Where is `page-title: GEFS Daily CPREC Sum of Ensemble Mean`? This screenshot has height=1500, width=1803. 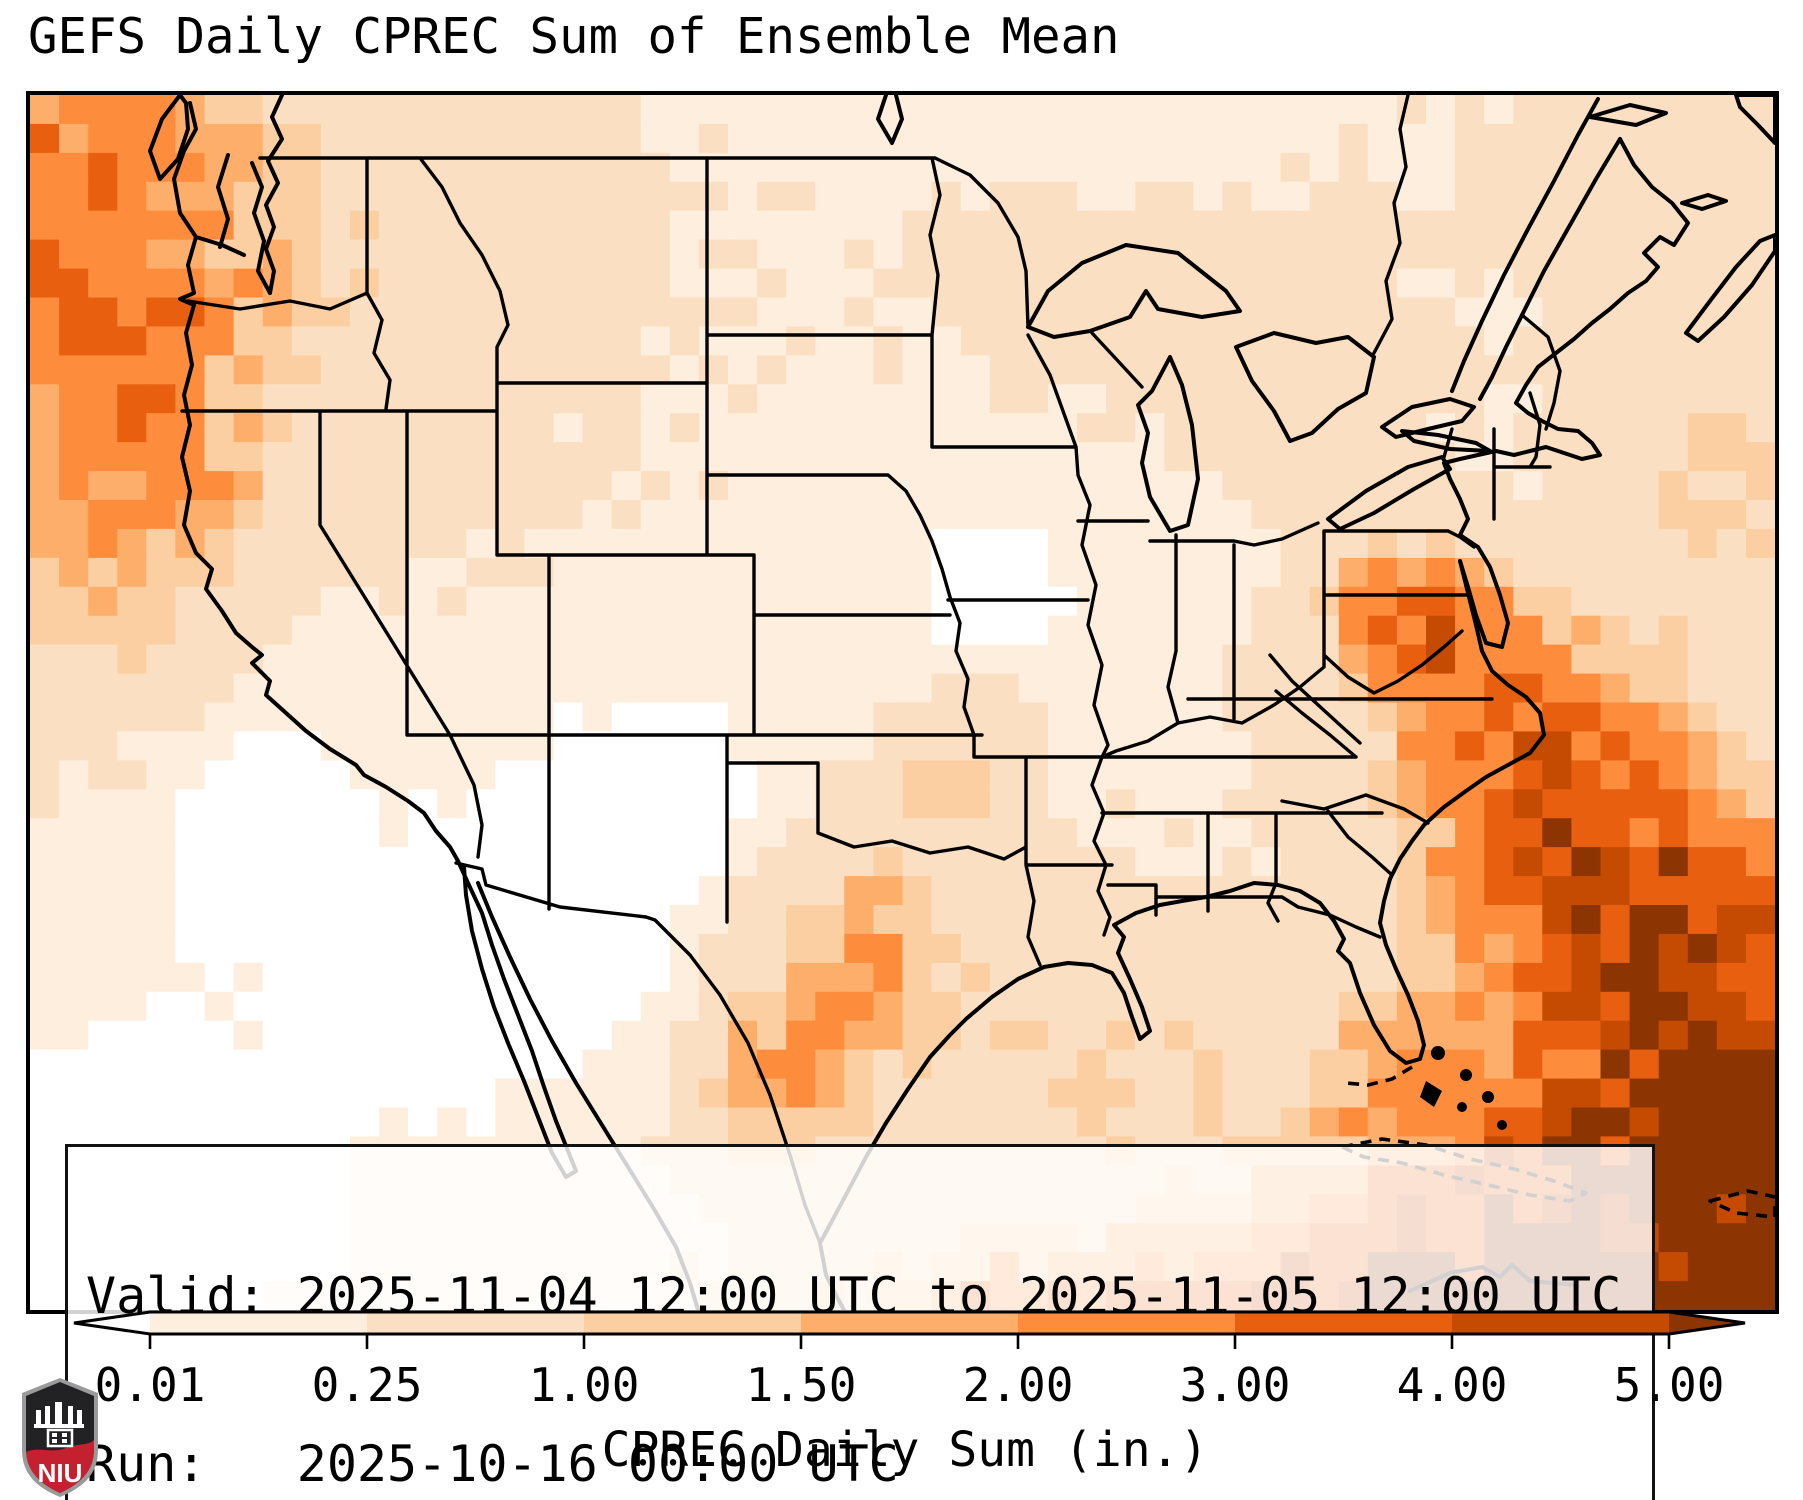
page-title: GEFS Daily CPREC Sum of Ensemble Mean is located at coordinates (574, 36).